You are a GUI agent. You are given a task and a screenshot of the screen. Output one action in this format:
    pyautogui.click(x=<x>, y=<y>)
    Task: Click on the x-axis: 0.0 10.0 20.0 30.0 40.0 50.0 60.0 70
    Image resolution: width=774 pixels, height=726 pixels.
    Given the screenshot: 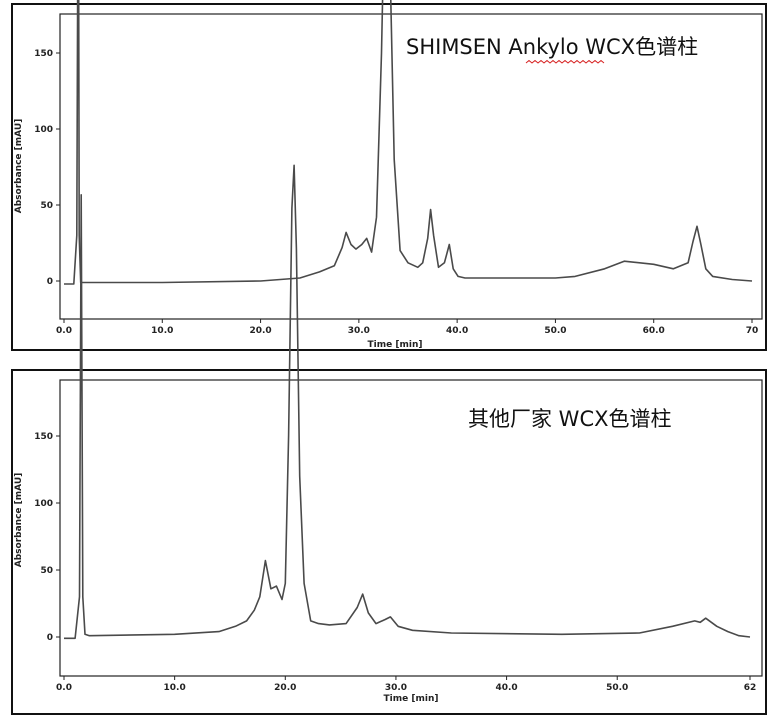 What is the action you would take?
    pyautogui.click(x=407, y=327)
    